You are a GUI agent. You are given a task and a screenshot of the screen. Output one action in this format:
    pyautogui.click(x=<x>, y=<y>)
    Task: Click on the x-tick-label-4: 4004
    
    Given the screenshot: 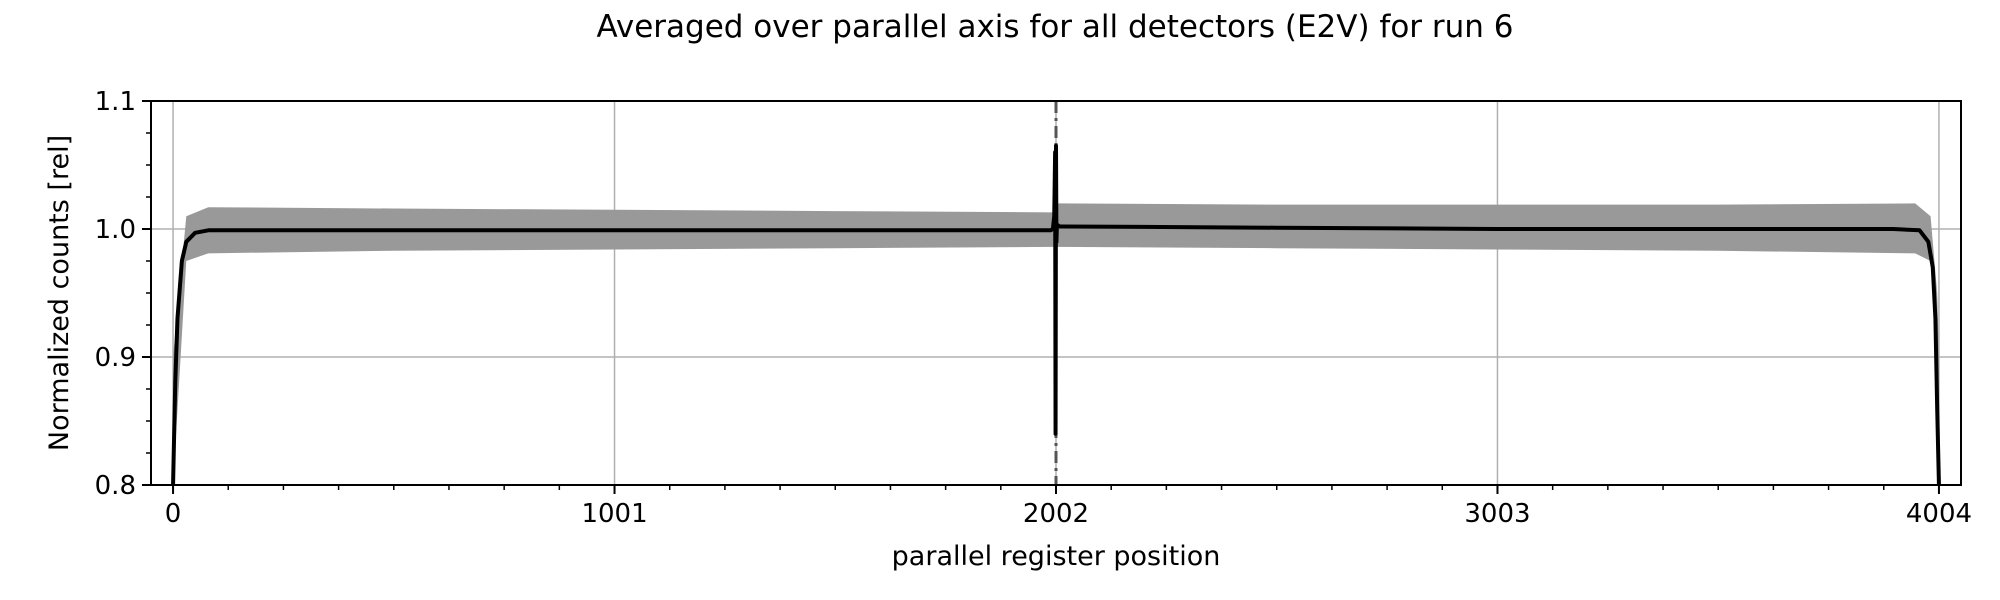 What is the action you would take?
    pyautogui.click(x=1939, y=514)
    